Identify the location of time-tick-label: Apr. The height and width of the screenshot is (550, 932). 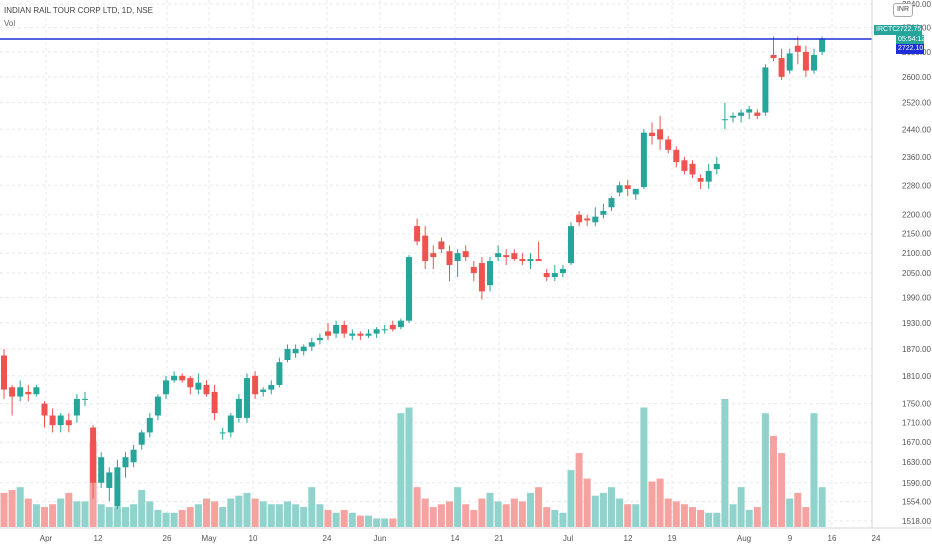
(46, 538).